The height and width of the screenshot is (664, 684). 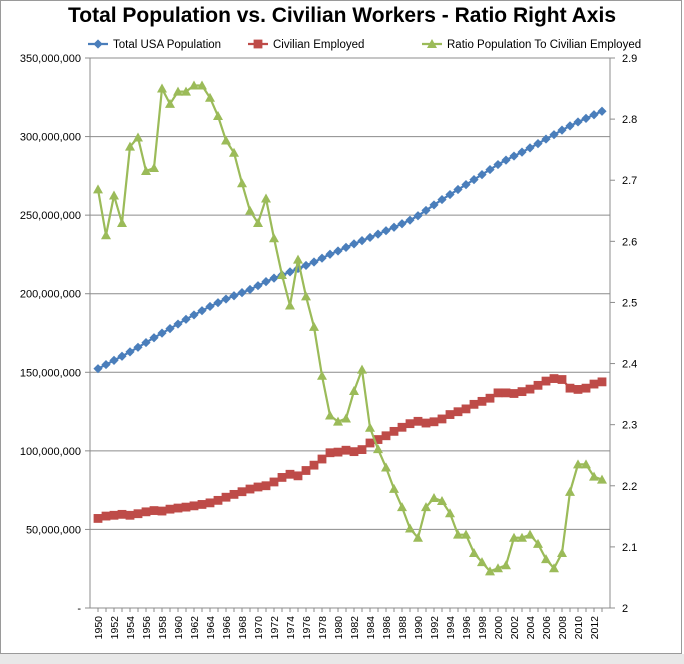 I want to click on left-axis-tick-label: 250,000,000, so click(x=50, y=216).